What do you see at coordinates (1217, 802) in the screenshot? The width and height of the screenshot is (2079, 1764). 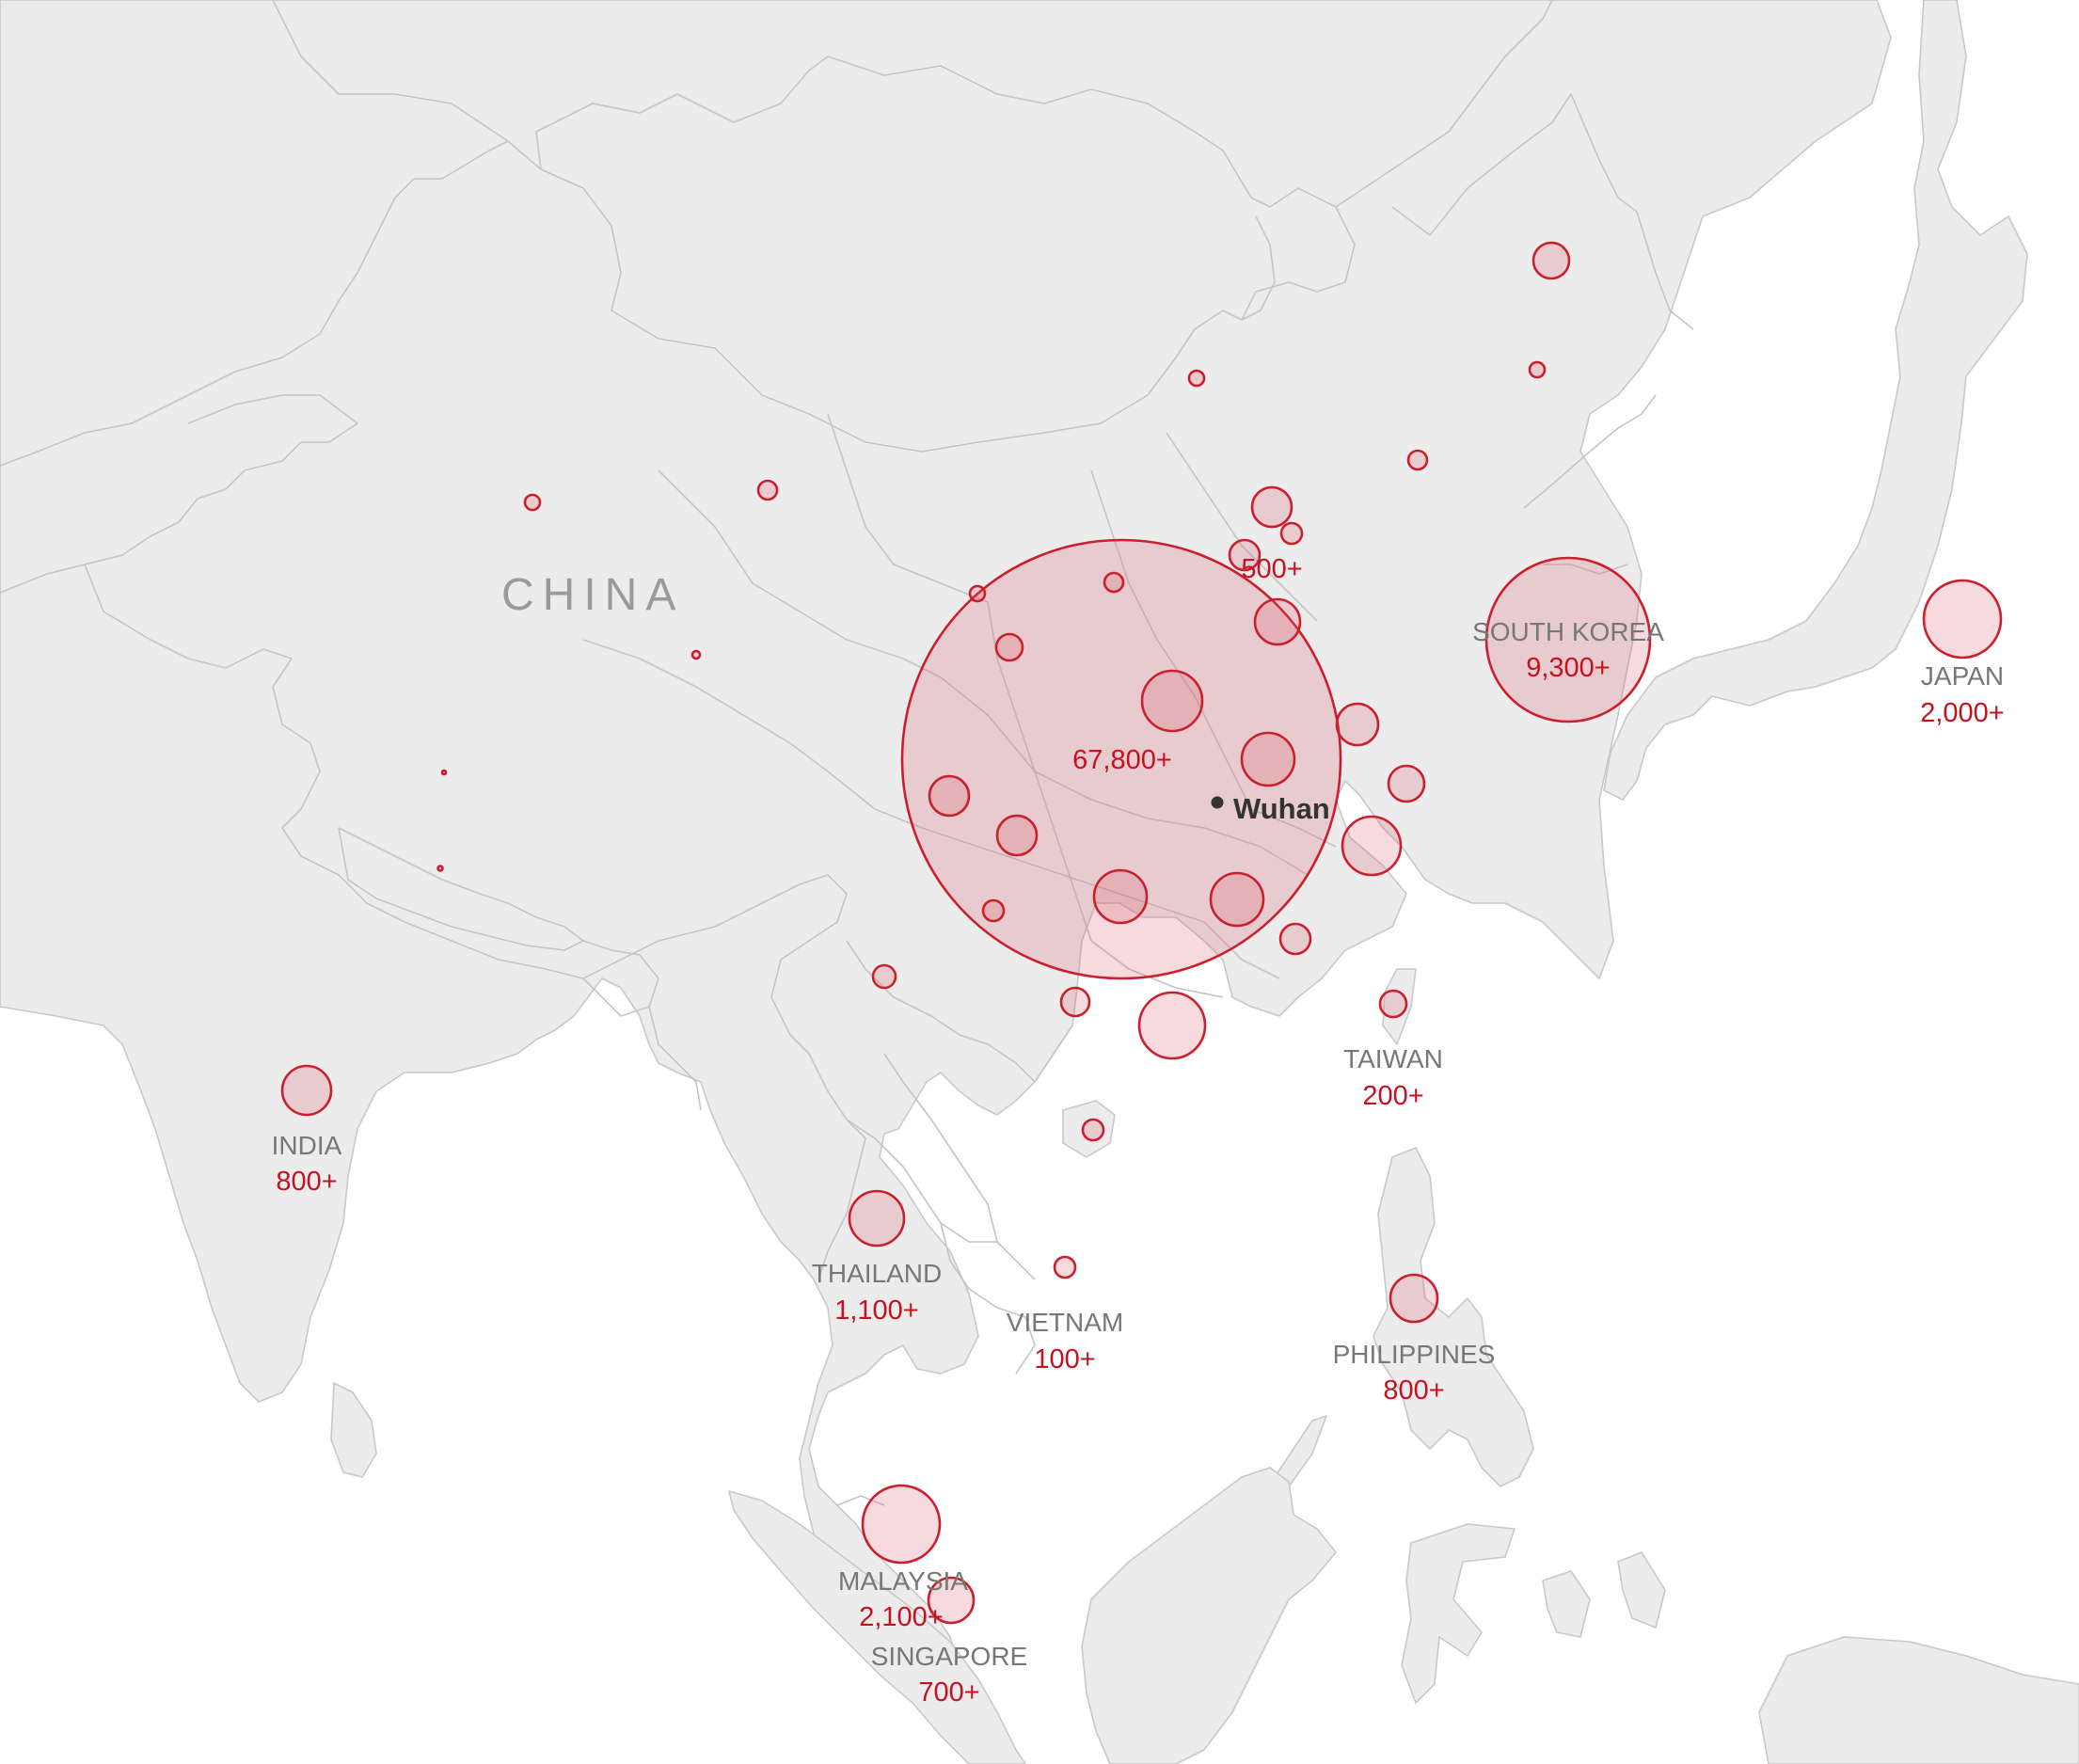 I see `city-dot-icon` at bounding box center [1217, 802].